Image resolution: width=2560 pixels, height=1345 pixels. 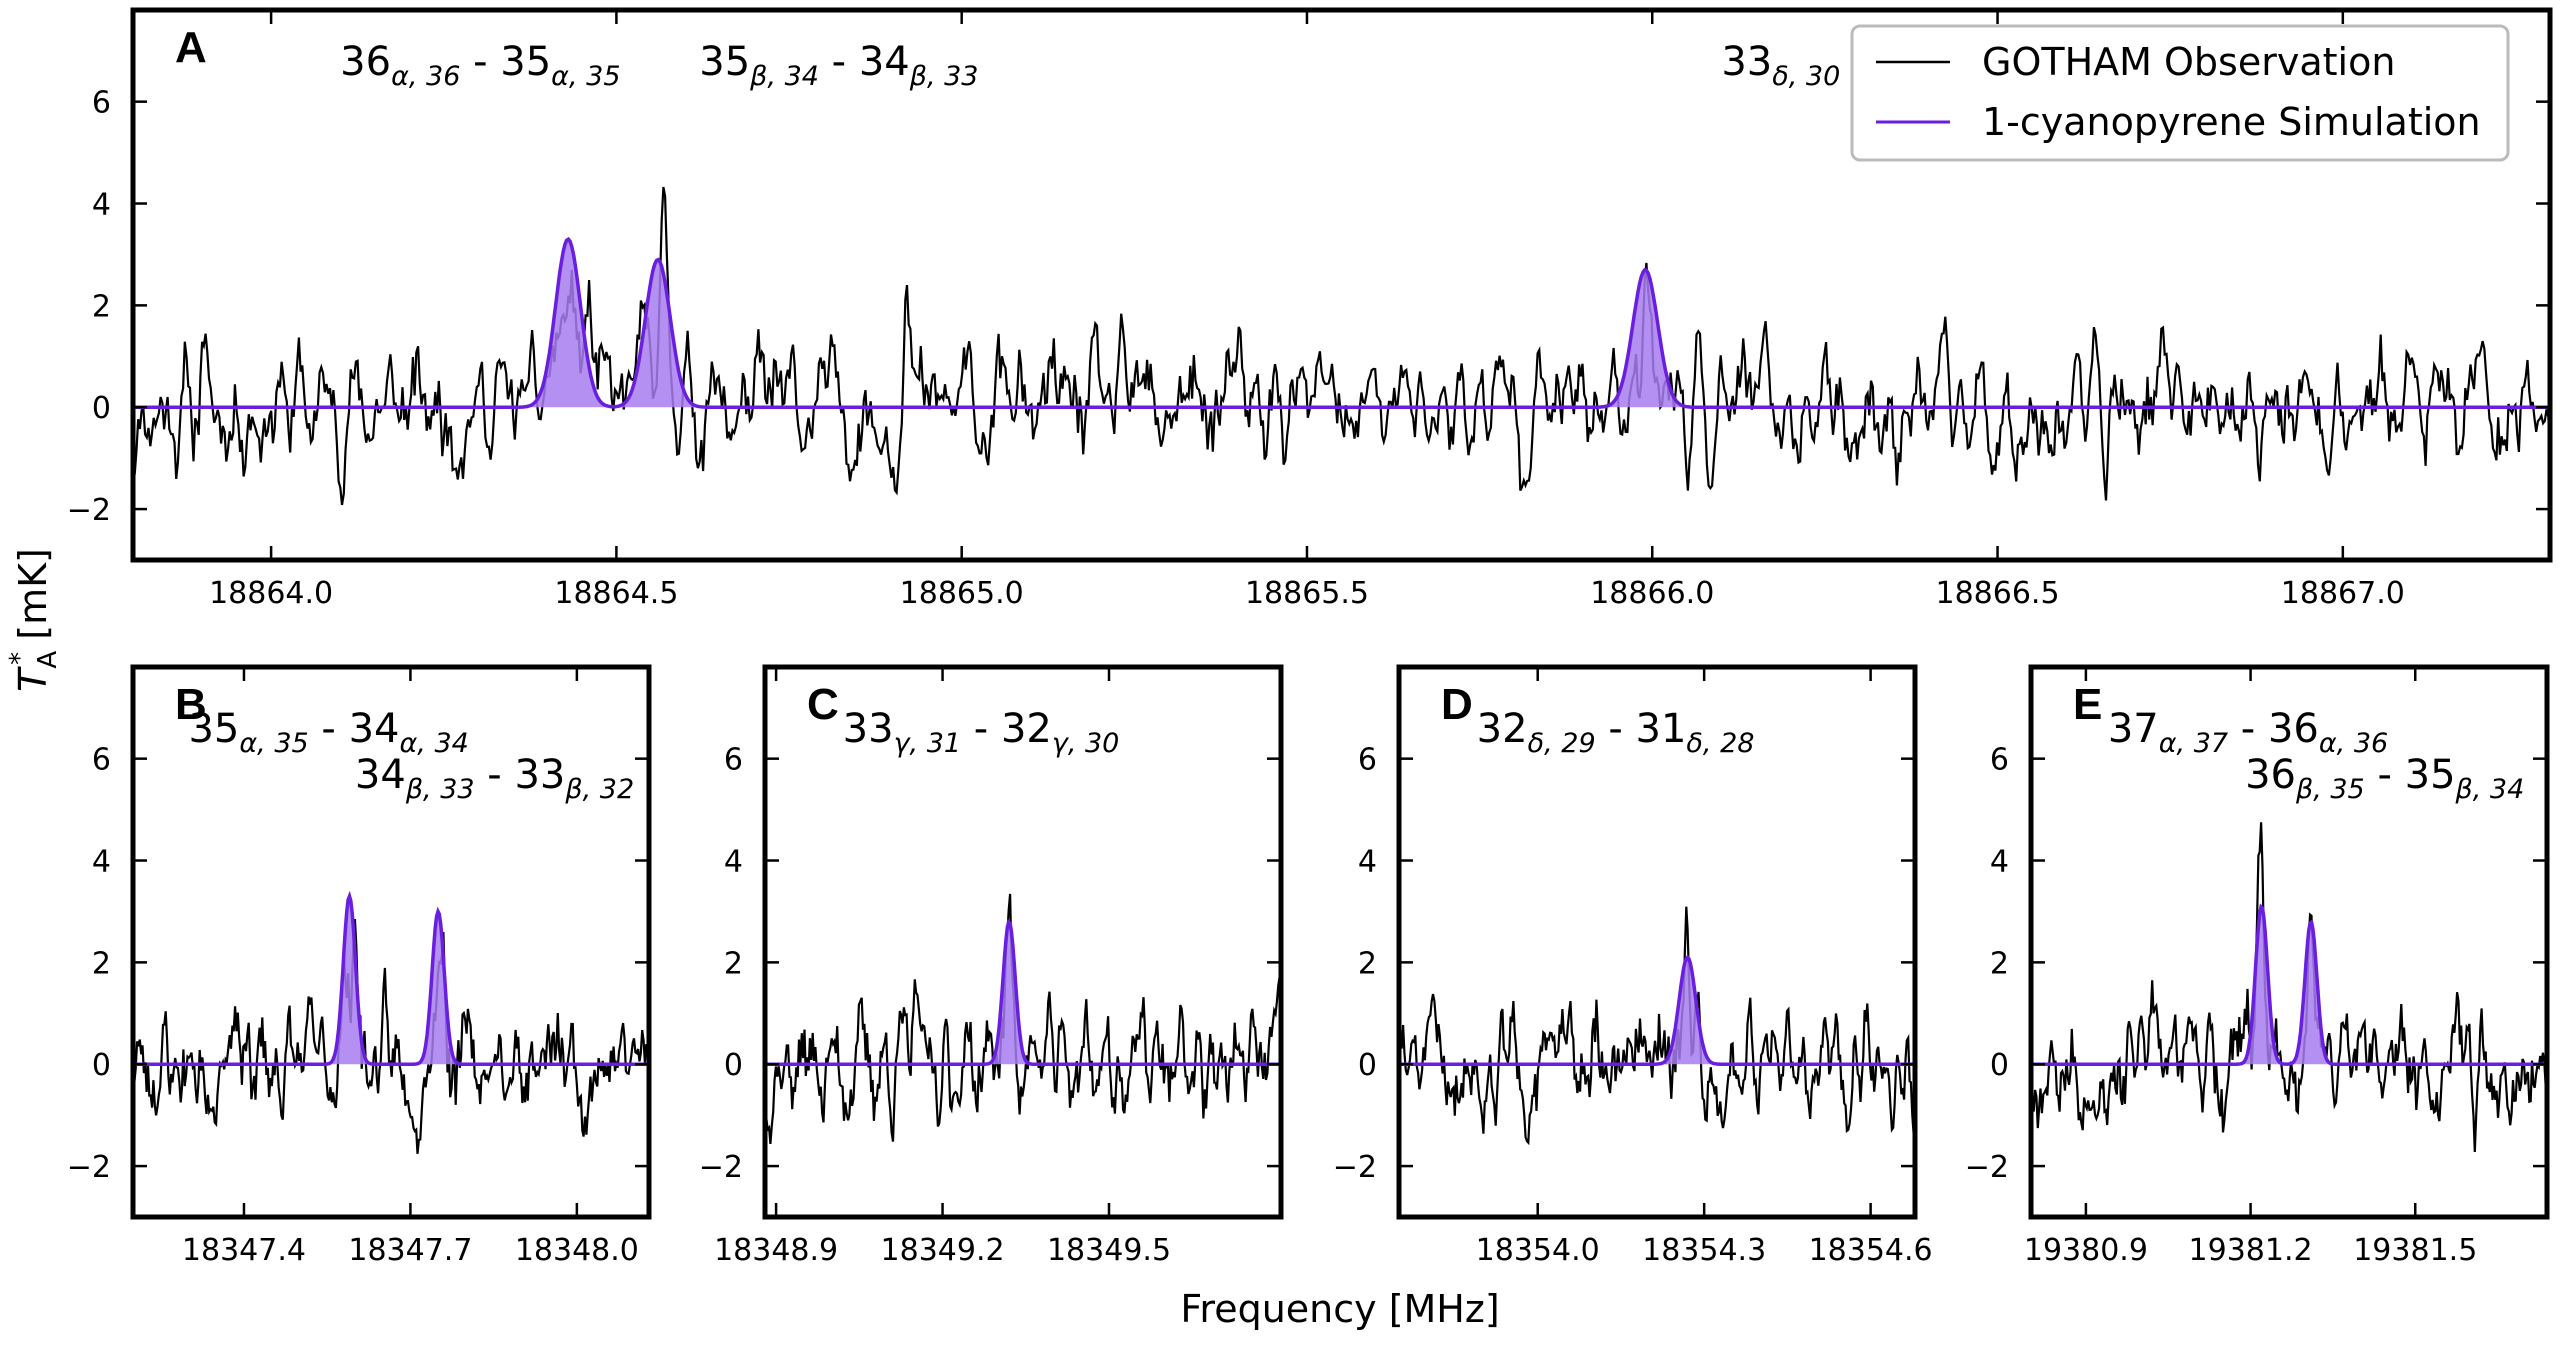 What do you see at coordinates (599, 789) in the screenshot?
I see `transition-lower-sub: β, 32` at bounding box center [599, 789].